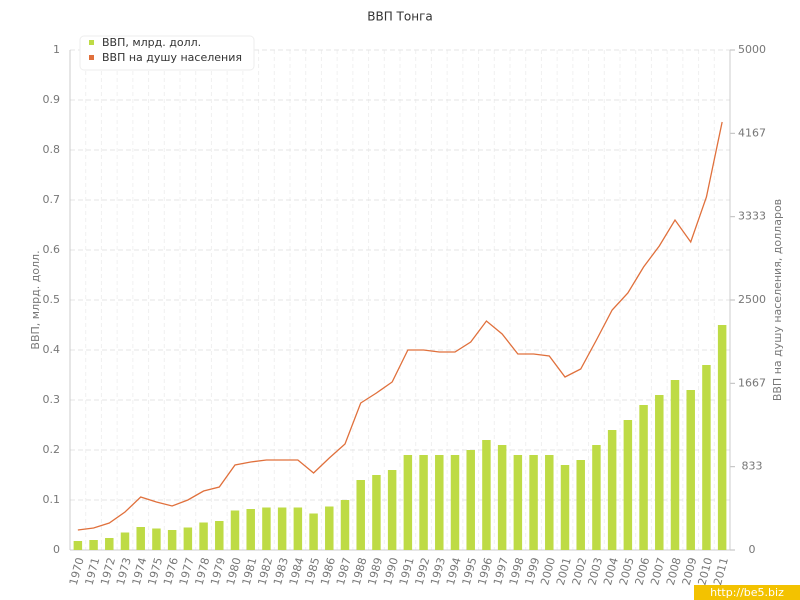 Image resolution: width=800 pixels, height=600 pixels. Describe the element at coordinates (52, 499) in the screenshot. I see `y-tick-label: 0.1` at that location.